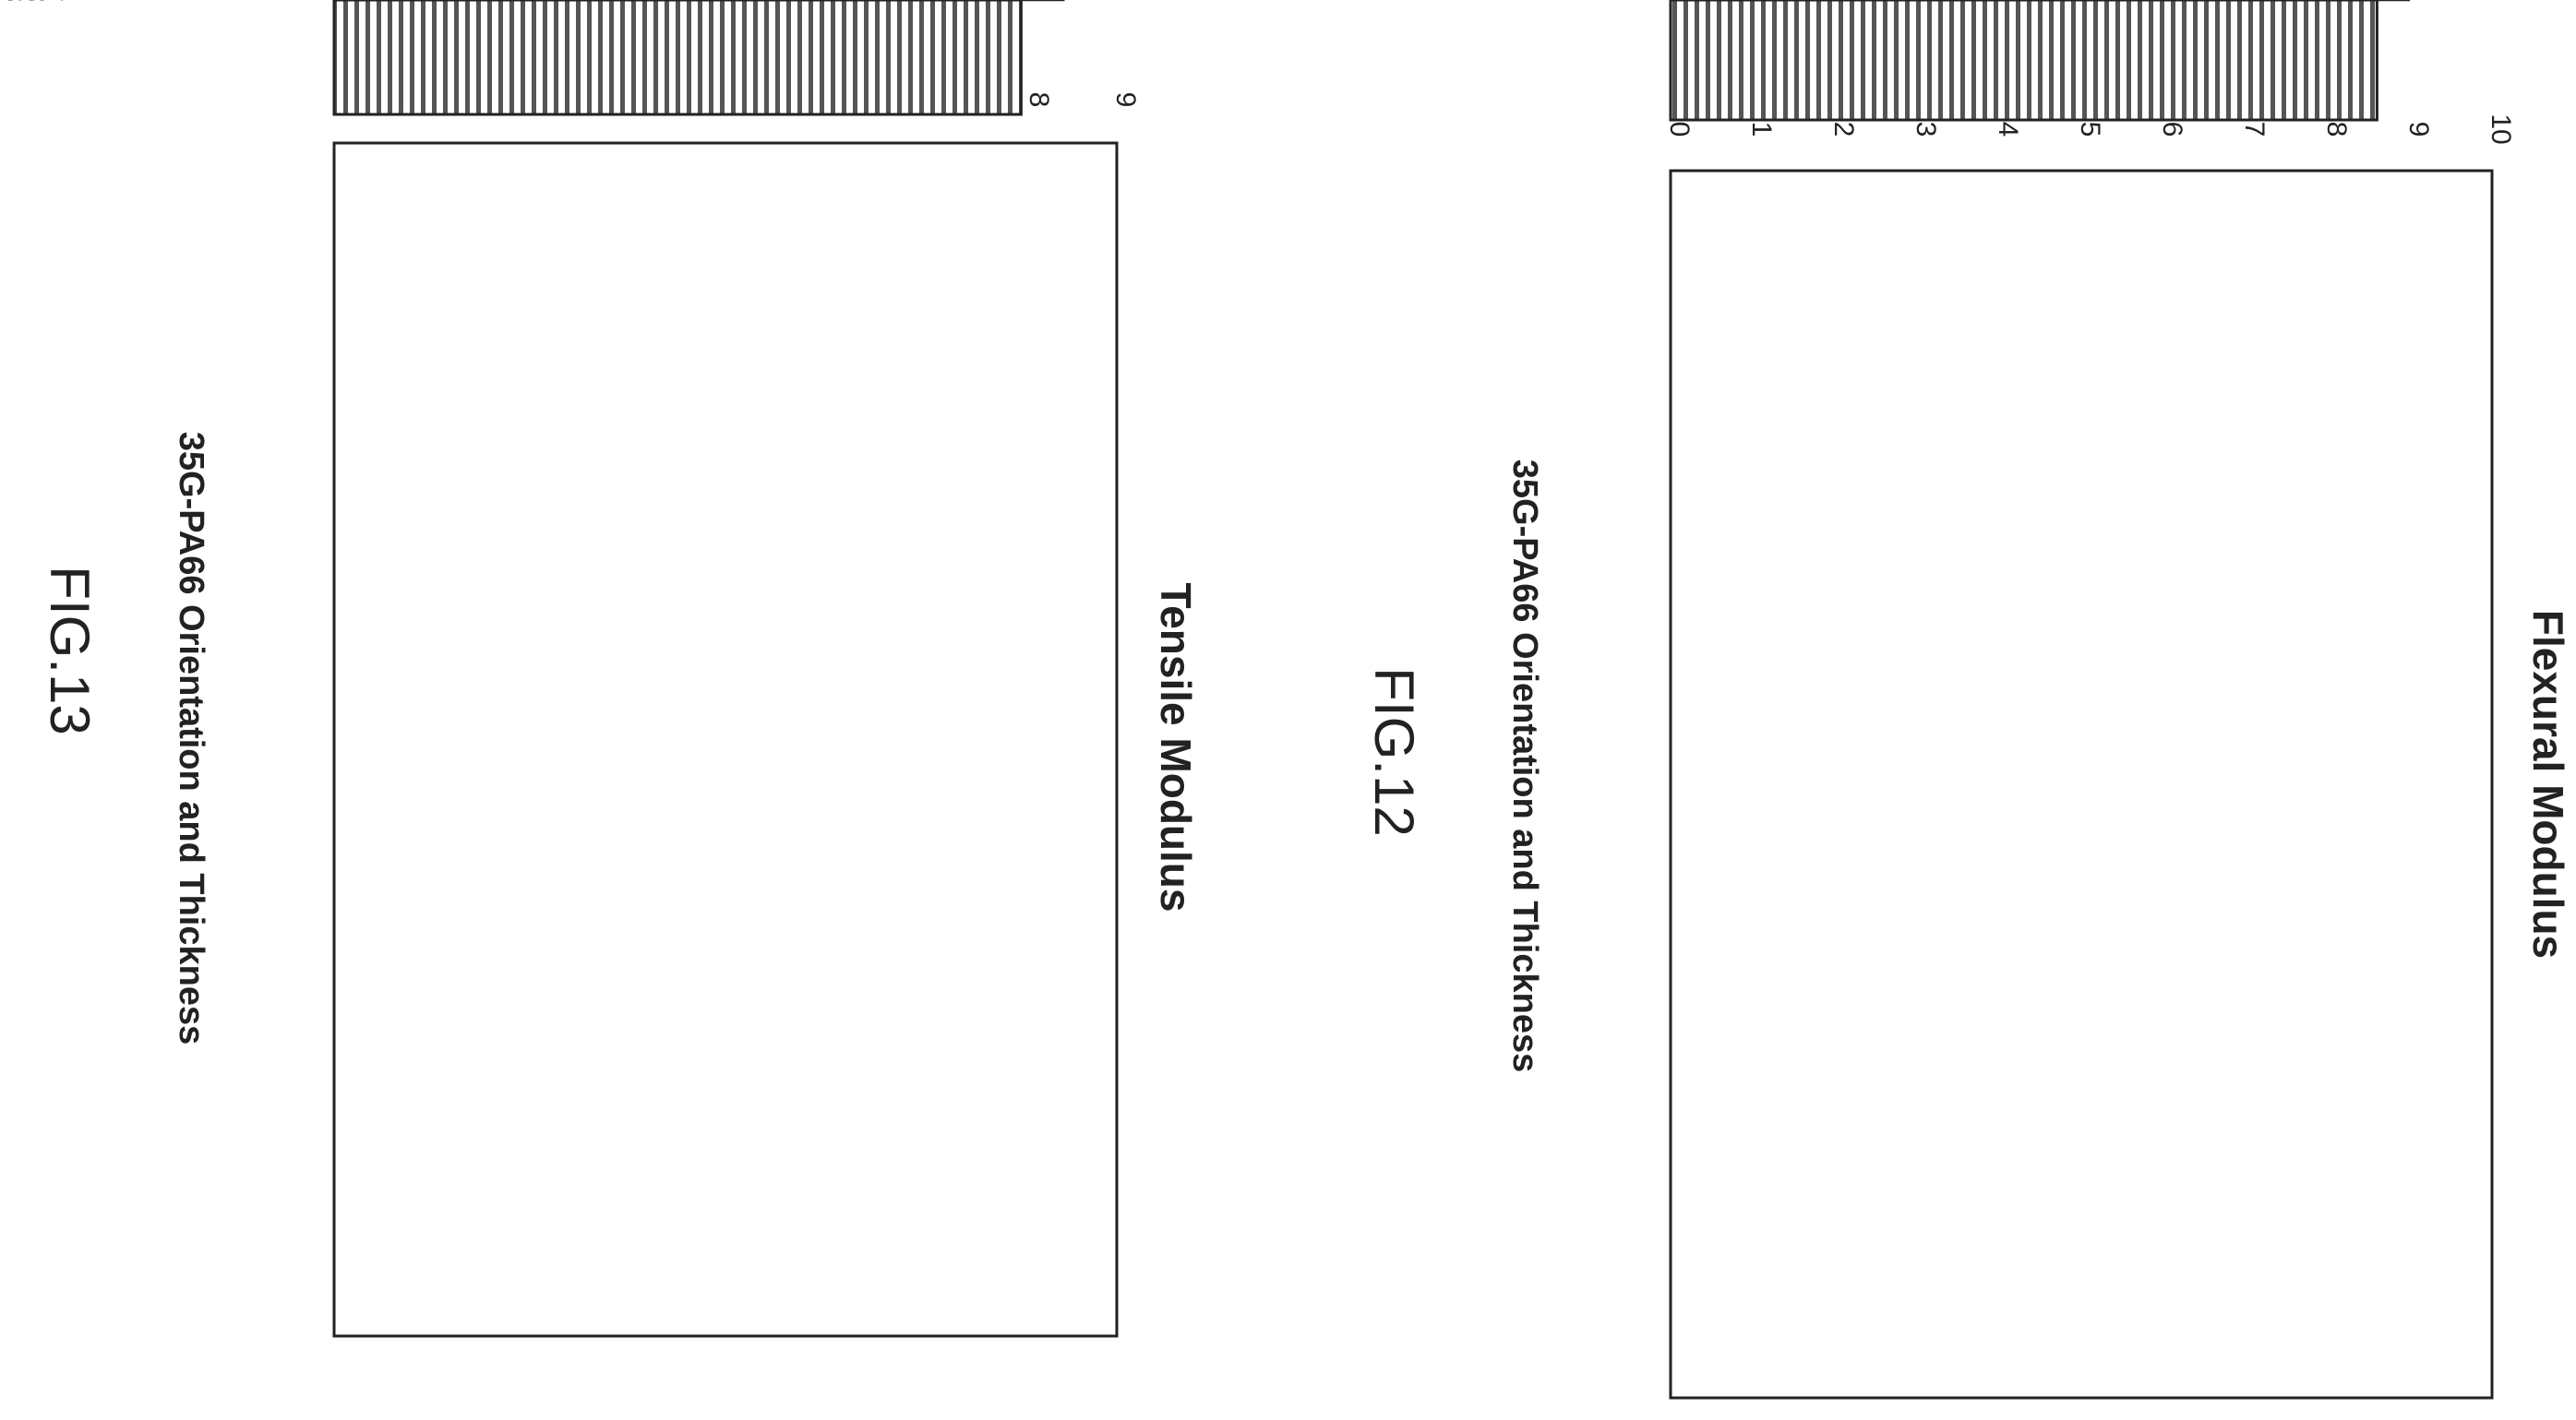 The image size is (2576, 1420). I want to click on y-tick-label: 6, so click(2172, 129).